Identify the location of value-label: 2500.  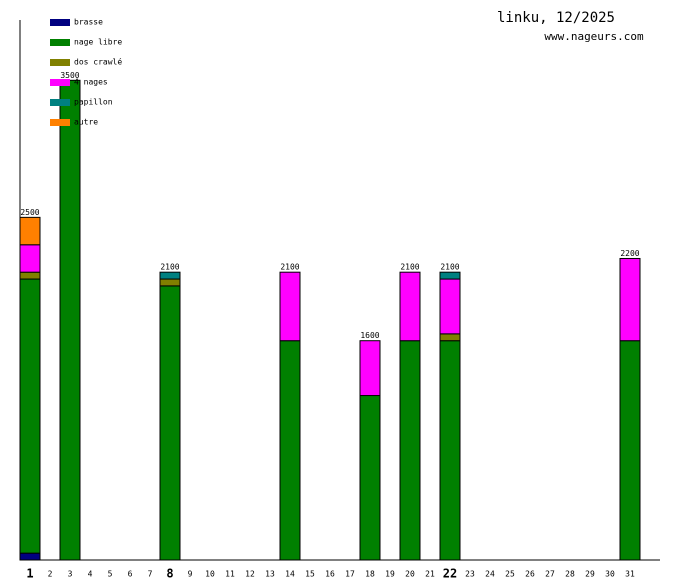
(29, 212).